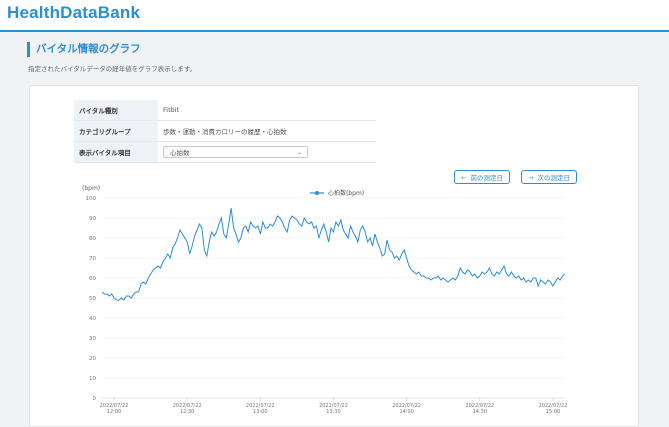  What do you see at coordinates (92, 319) in the screenshot?
I see `y-tick-label: 40` at bounding box center [92, 319].